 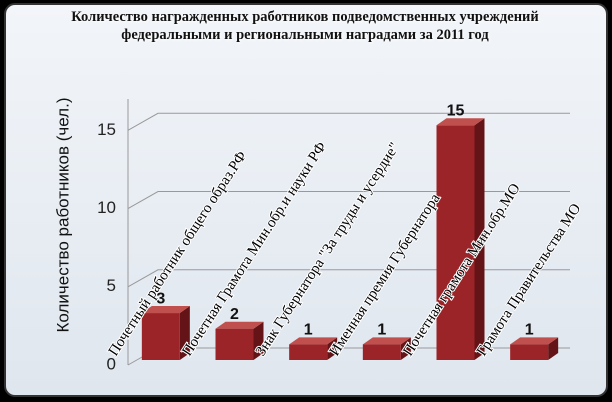 What do you see at coordinates (234, 314) in the screenshot?
I see `data-label: 2` at bounding box center [234, 314].